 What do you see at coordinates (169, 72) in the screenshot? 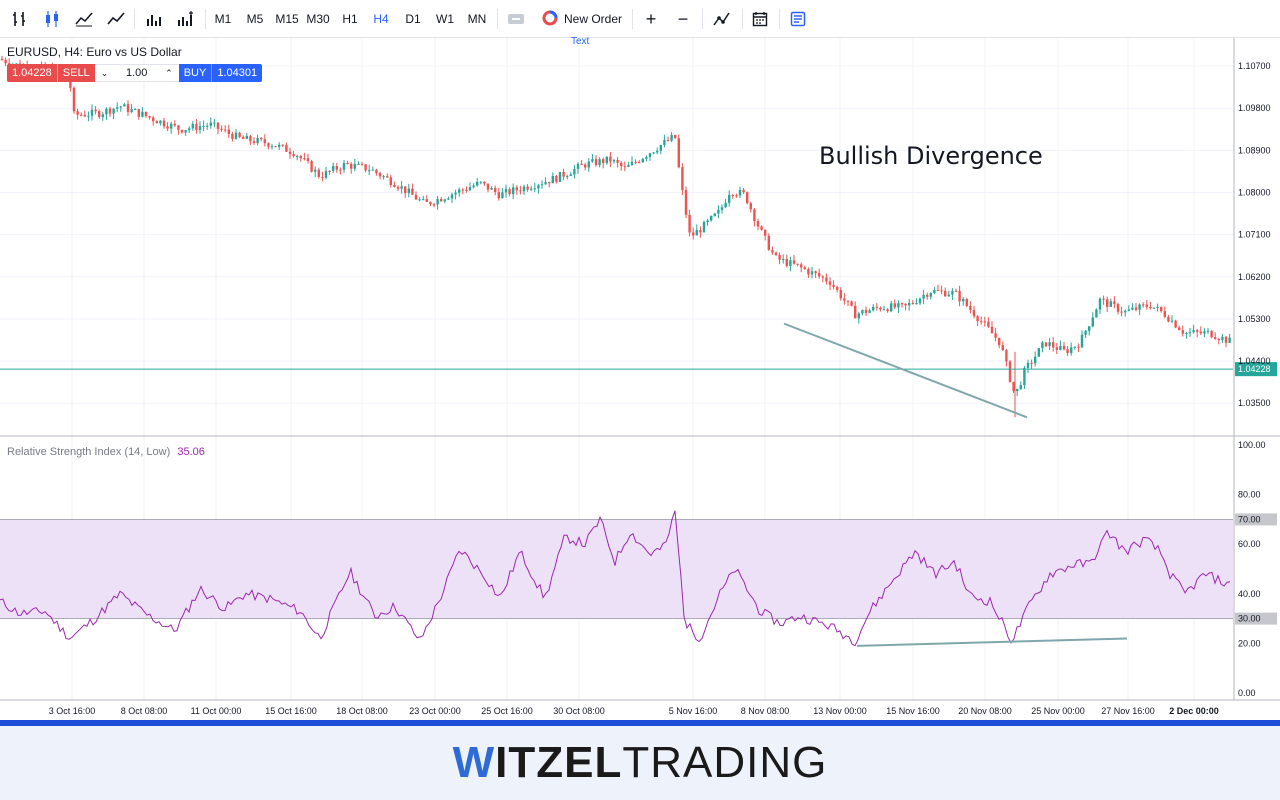
I see `chevron-up-icon: ⌃` at bounding box center [169, 72].